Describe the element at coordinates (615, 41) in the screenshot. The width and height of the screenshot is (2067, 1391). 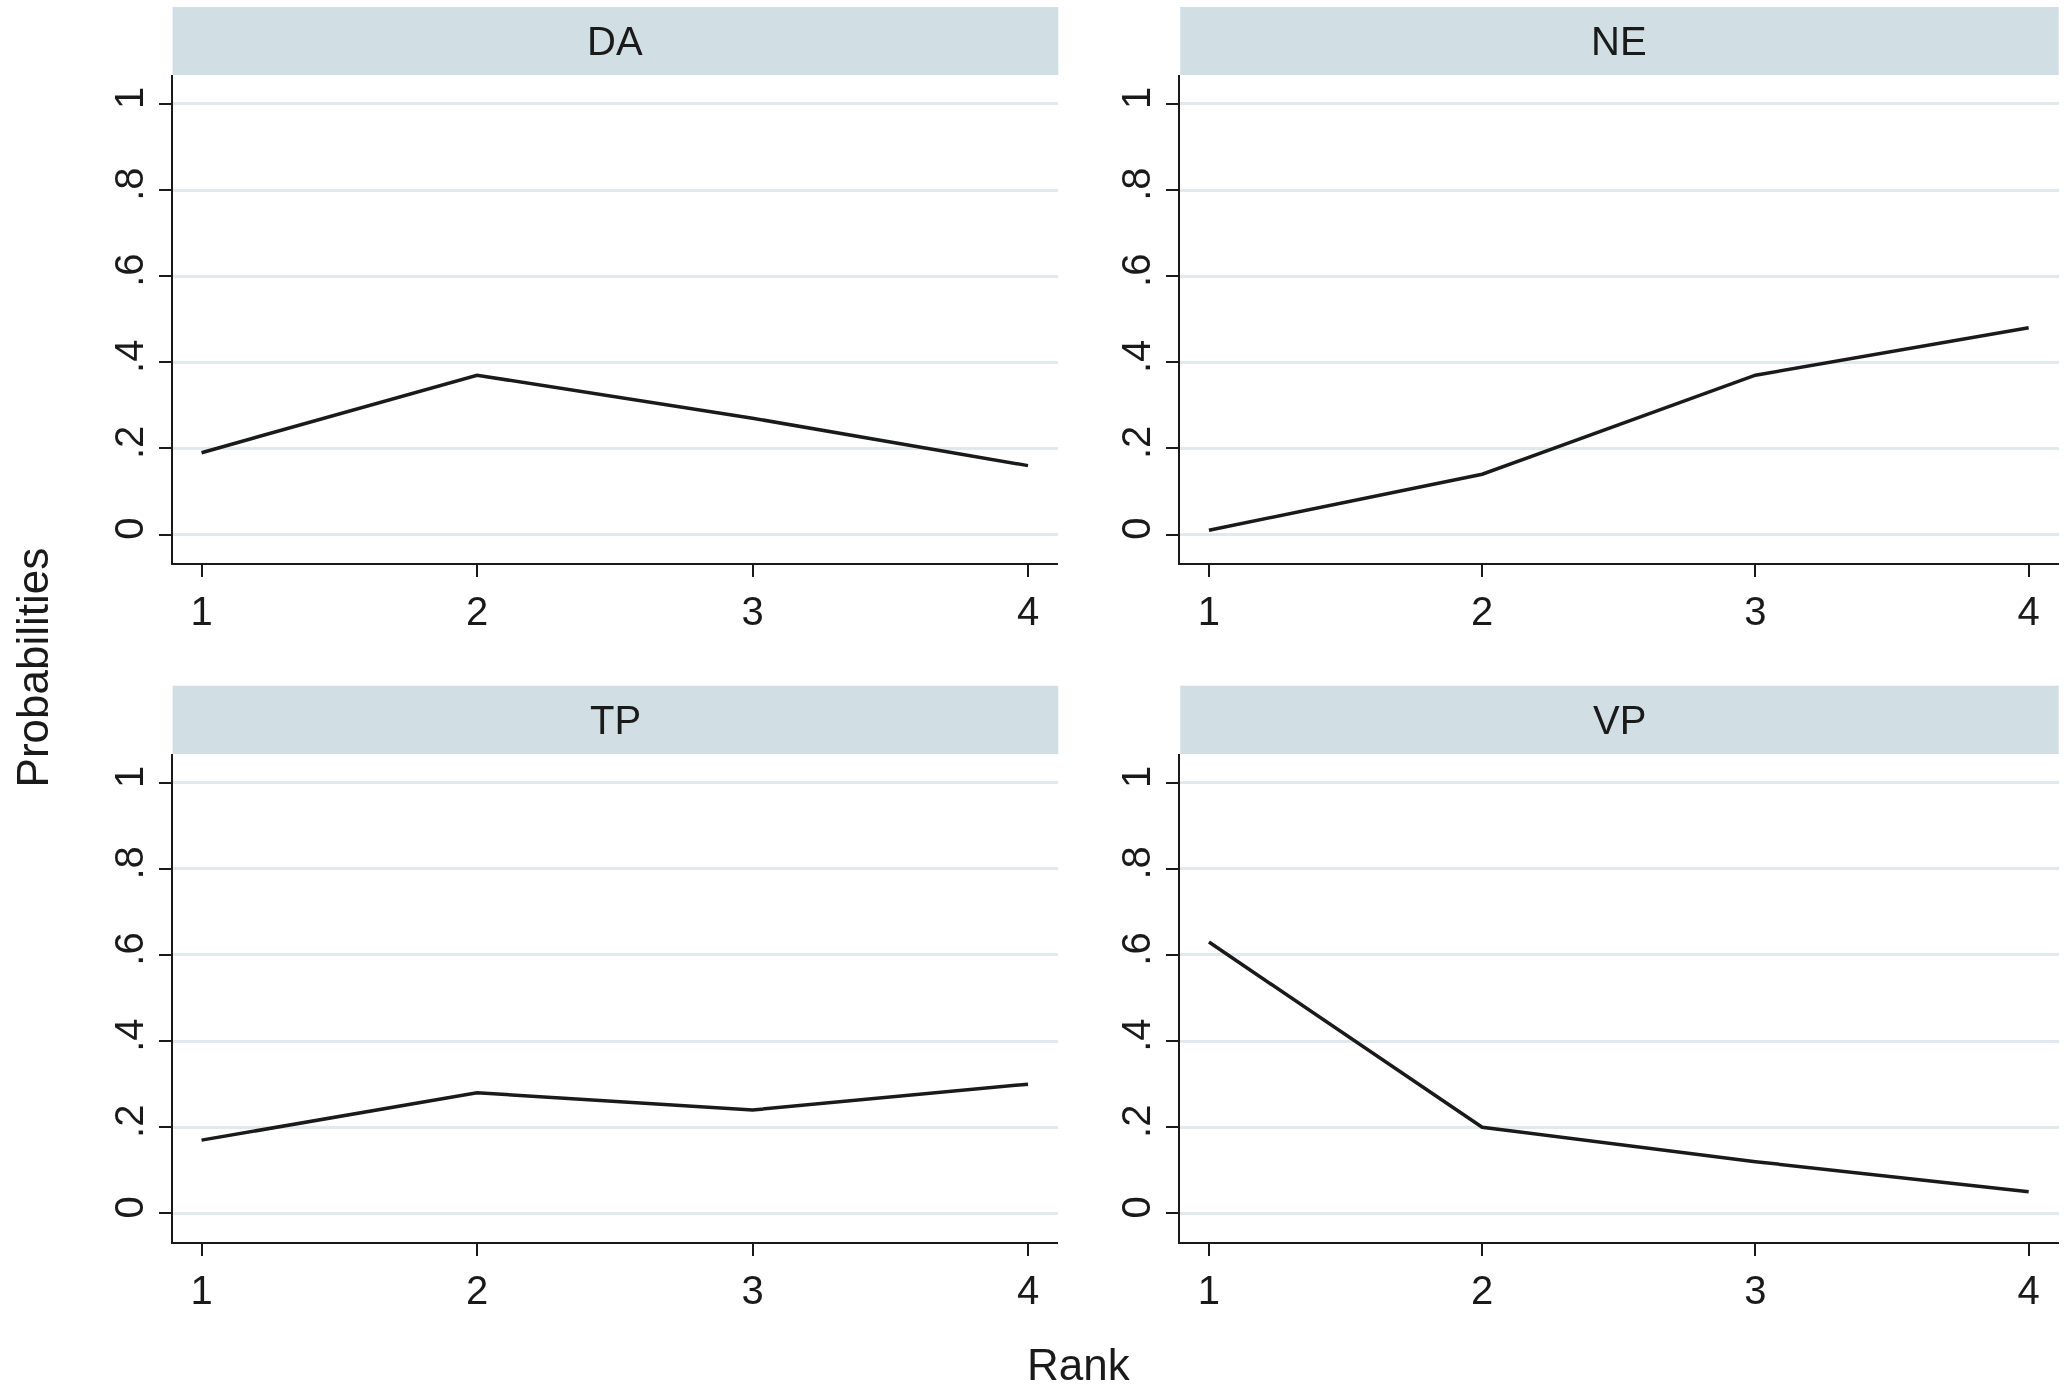
I see `chart-title: DA` at that location.